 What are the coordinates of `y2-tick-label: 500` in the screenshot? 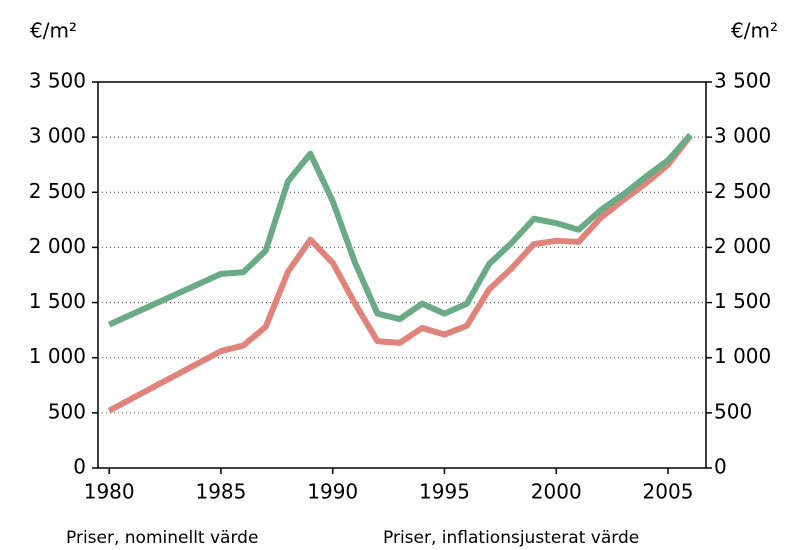 It's located at (733, 411).